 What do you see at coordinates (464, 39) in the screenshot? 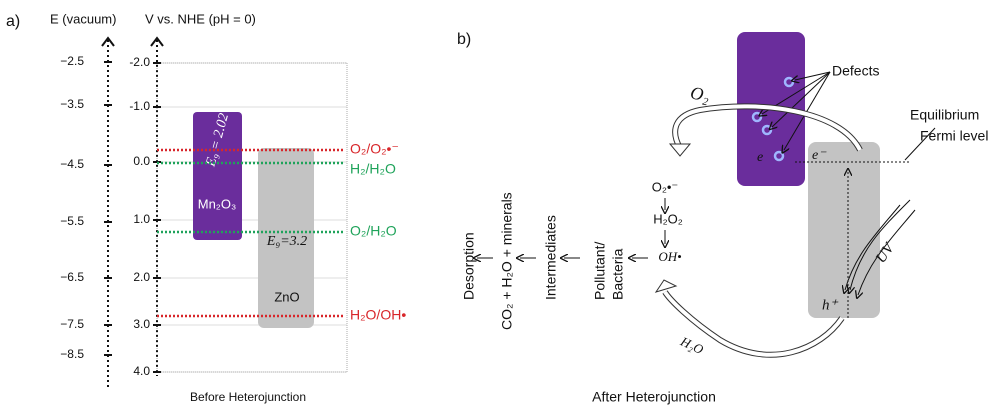
I see `panel-label: b)` at bounding box center [464, 39].